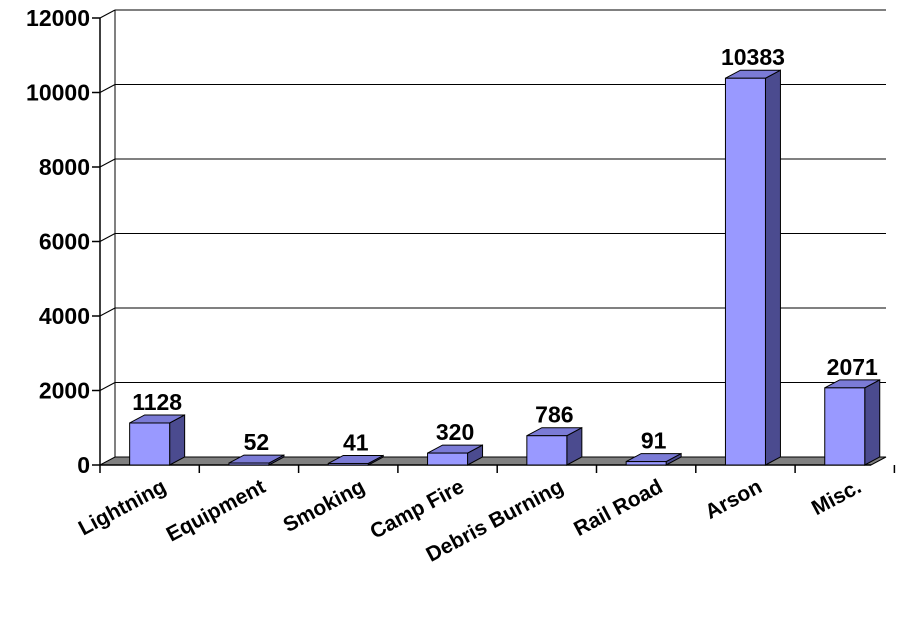 The width and height of the screenshot is (901, 624). What do you see at coordinates (177, 440) in the screenshot?
I see `bar-side-lightning` at bounding box center [177, 440].